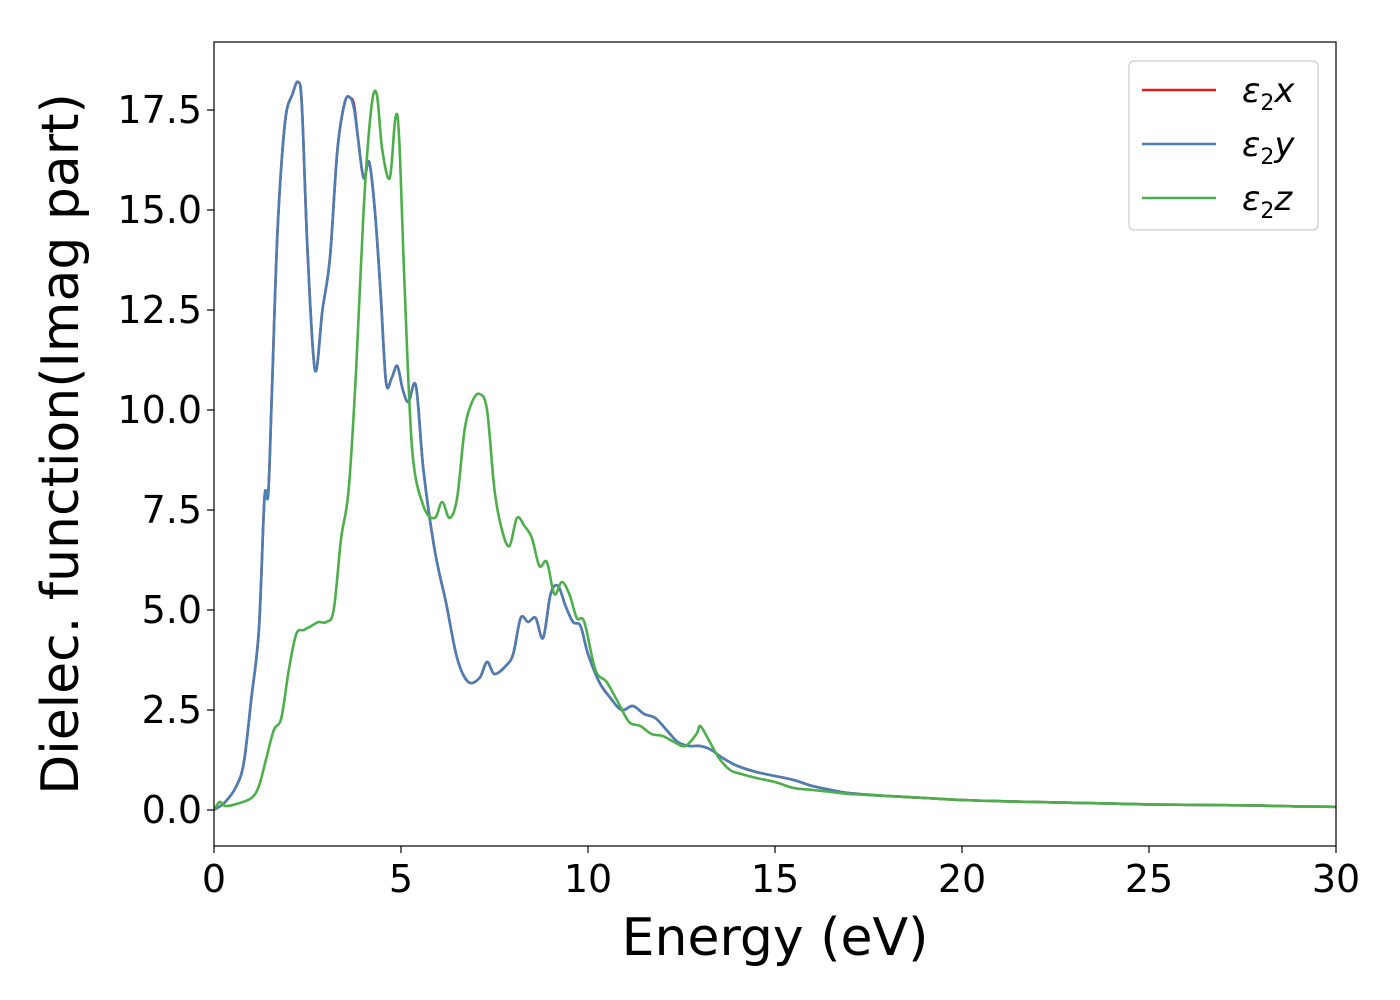 This screenshot has height=1000, width=1400. Describe the element at coordinates (775, 879) in the screenshot. I see `x-tick-label: 15` at that location.